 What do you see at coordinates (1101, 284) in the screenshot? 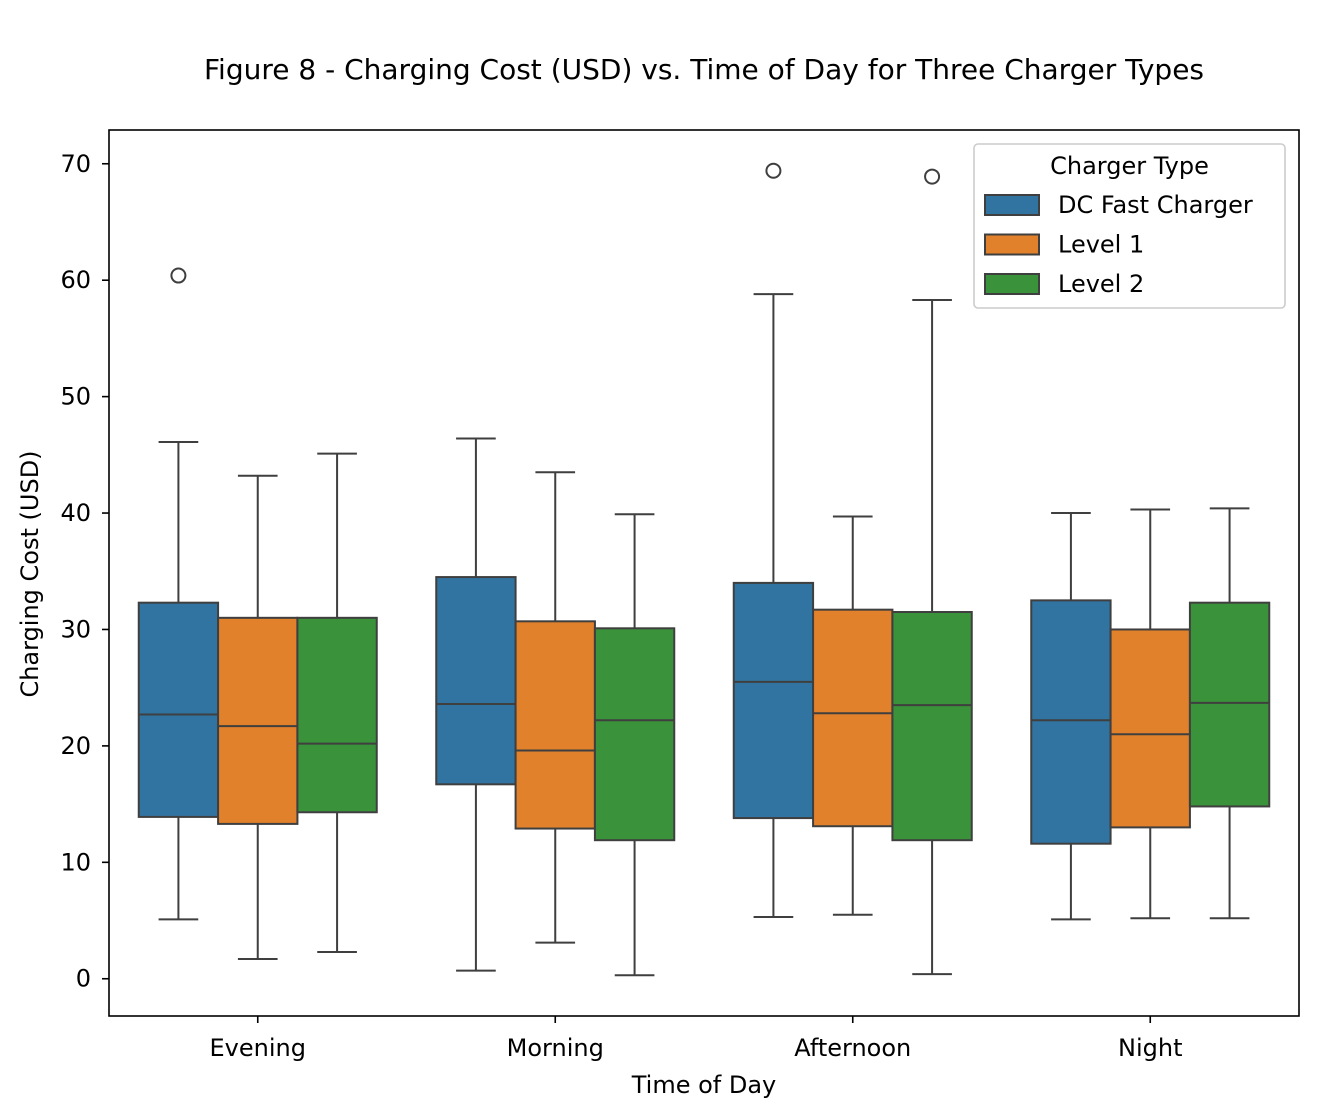
I see `legend-label: Level 2` at bounding box center [1101, 284].